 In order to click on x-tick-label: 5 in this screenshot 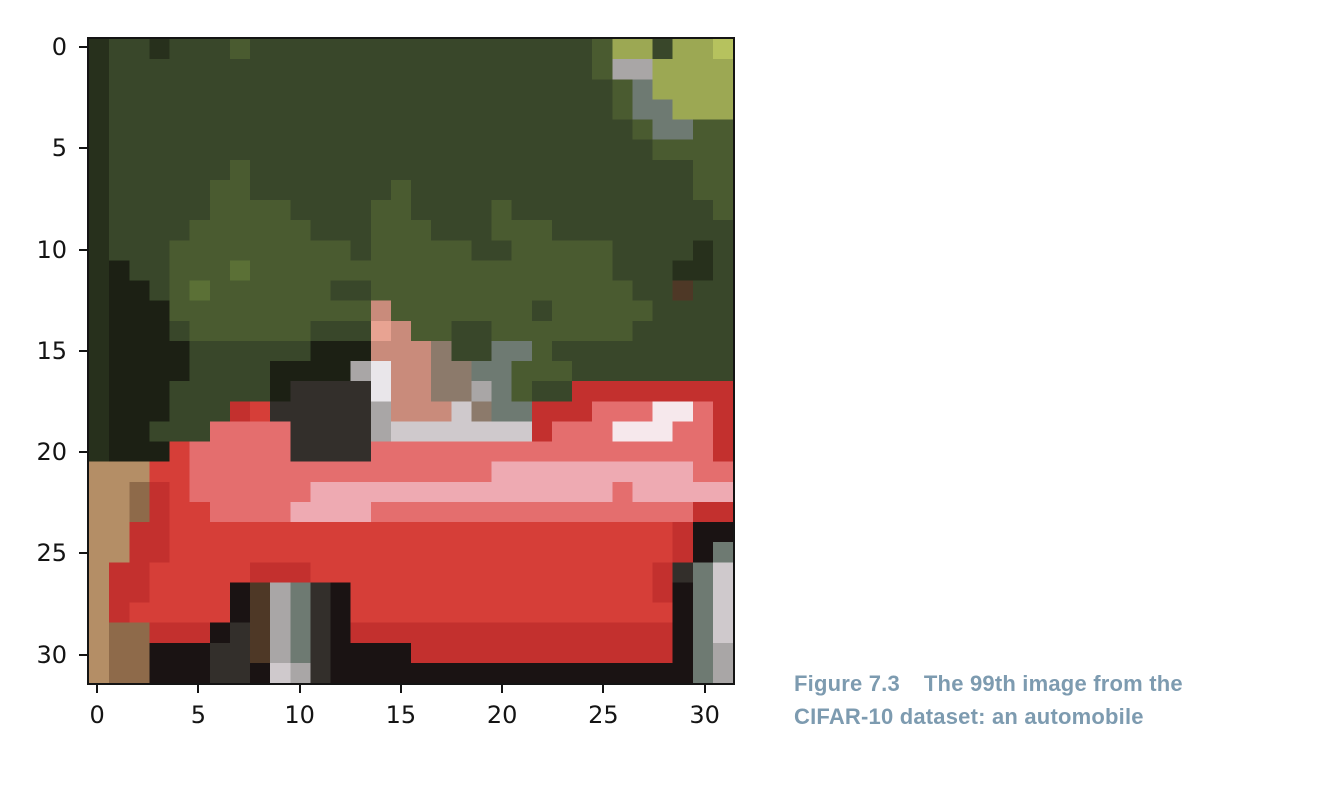, I will do `click(198, 715)`.